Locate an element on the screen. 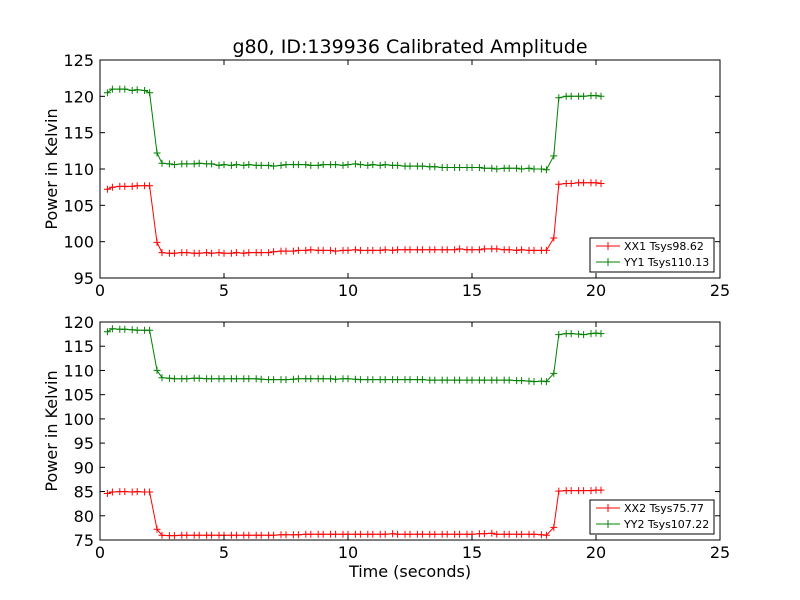 The height and width of the screenshot is (600, 800). bottom-legend-label-yy2: YY2 Tsys107.22 is located at coordinates (666, 524).